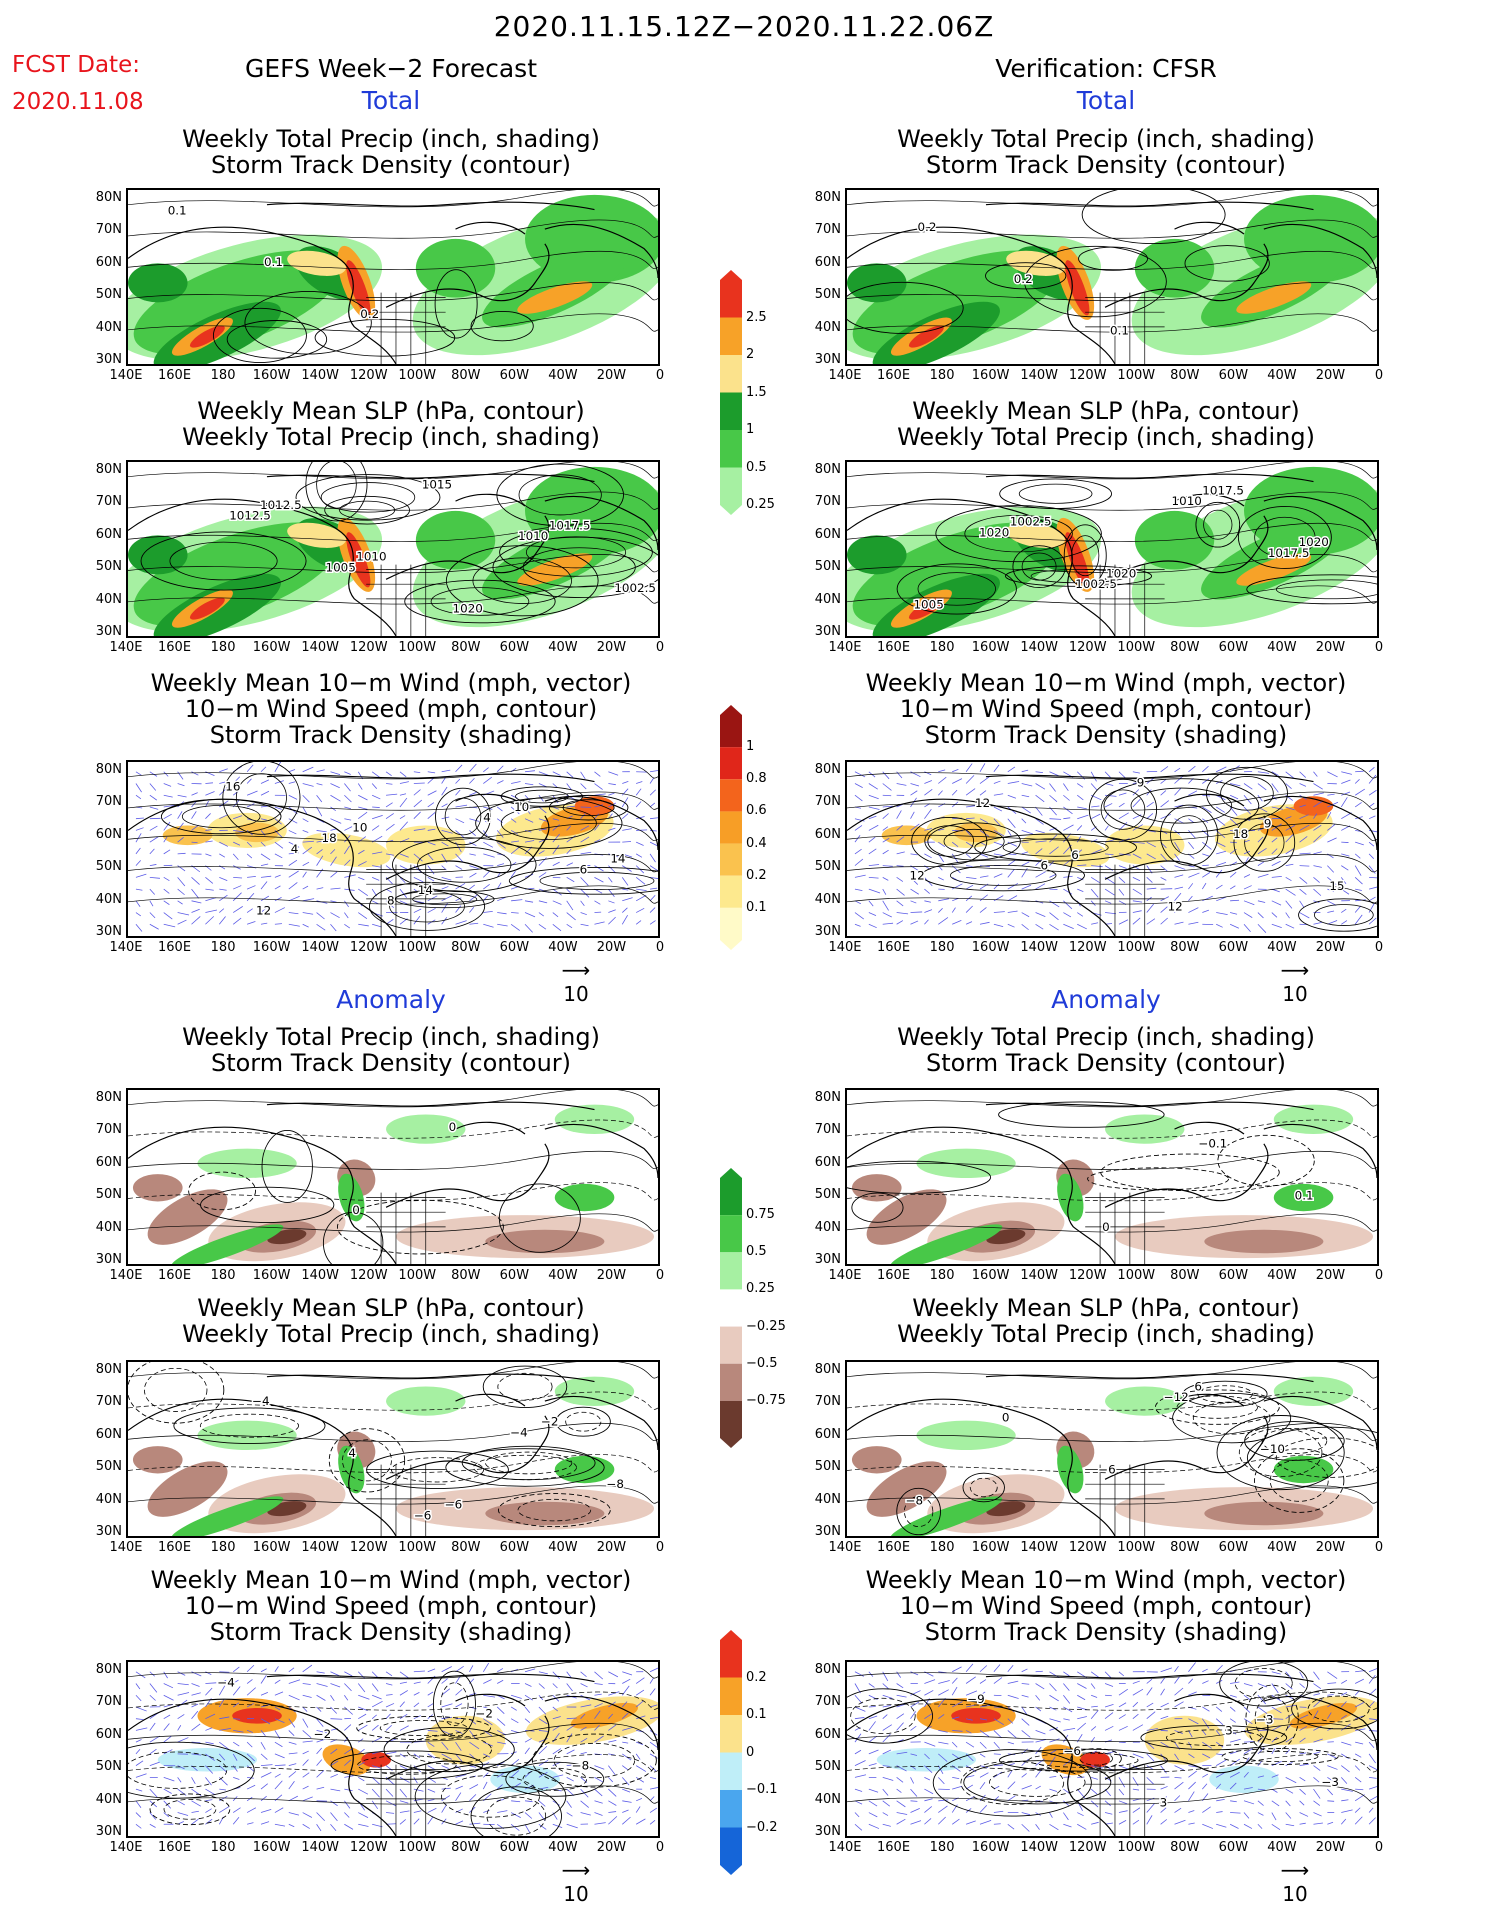  Describe the element at coordinates (1087, 375) in the screenshot. I see `lon-label: 120W` at that location.